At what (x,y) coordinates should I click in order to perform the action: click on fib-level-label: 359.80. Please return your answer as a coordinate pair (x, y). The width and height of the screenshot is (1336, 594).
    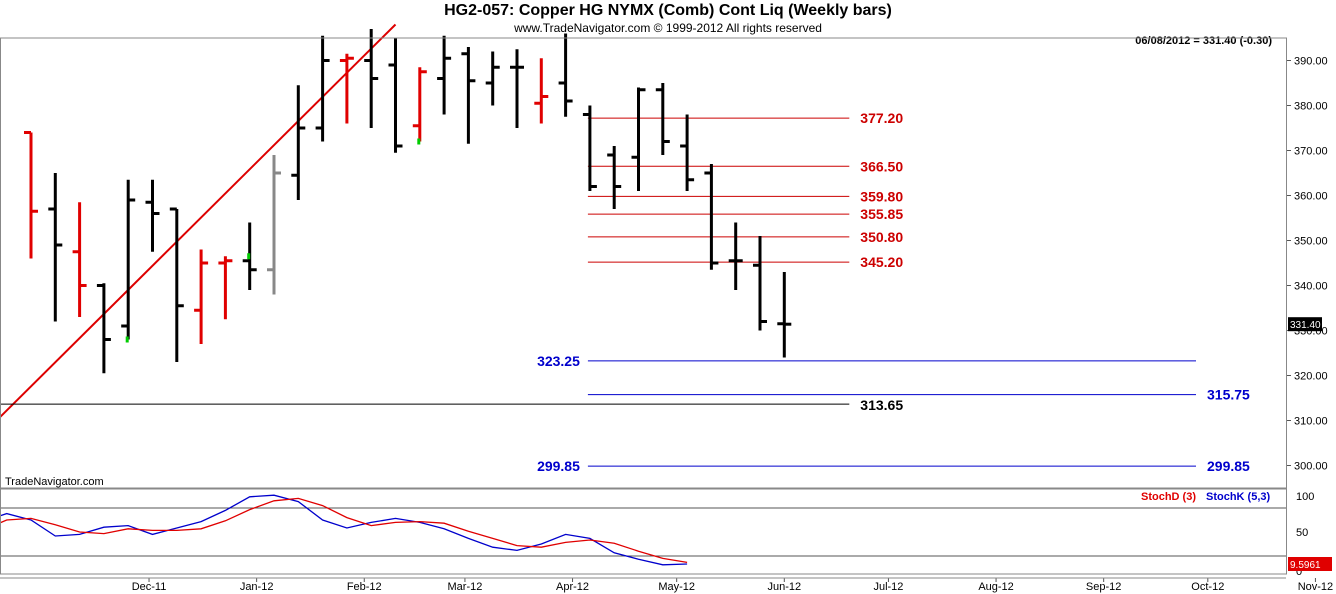
    Looking at the image, I should click on (881, 196).